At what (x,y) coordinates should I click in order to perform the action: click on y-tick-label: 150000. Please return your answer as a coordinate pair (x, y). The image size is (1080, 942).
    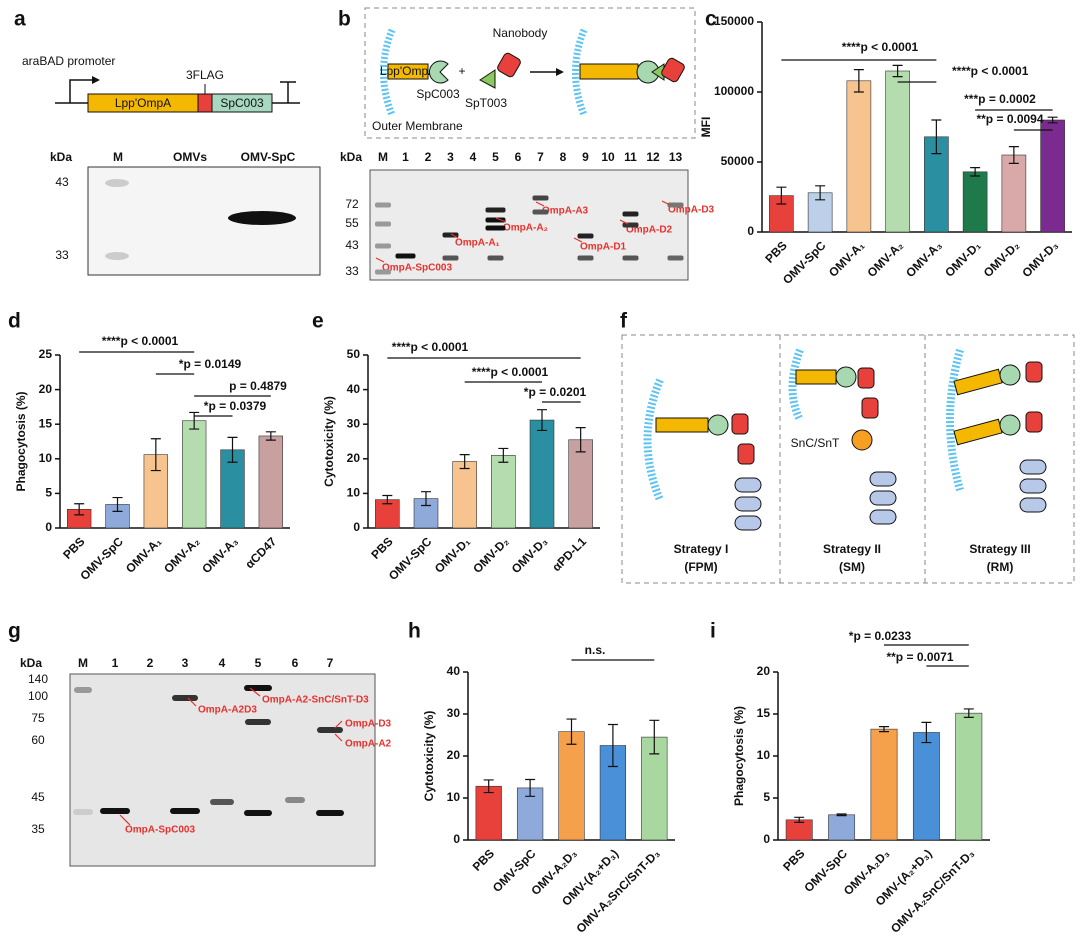
    Looking at the image, I should click on (734, 21).